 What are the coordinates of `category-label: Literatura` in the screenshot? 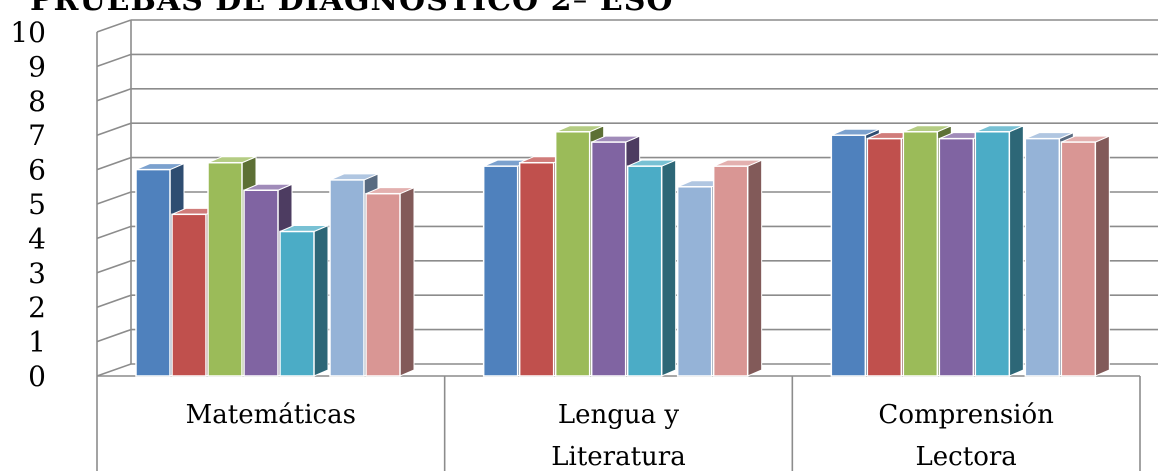 It's located at (618, 456).